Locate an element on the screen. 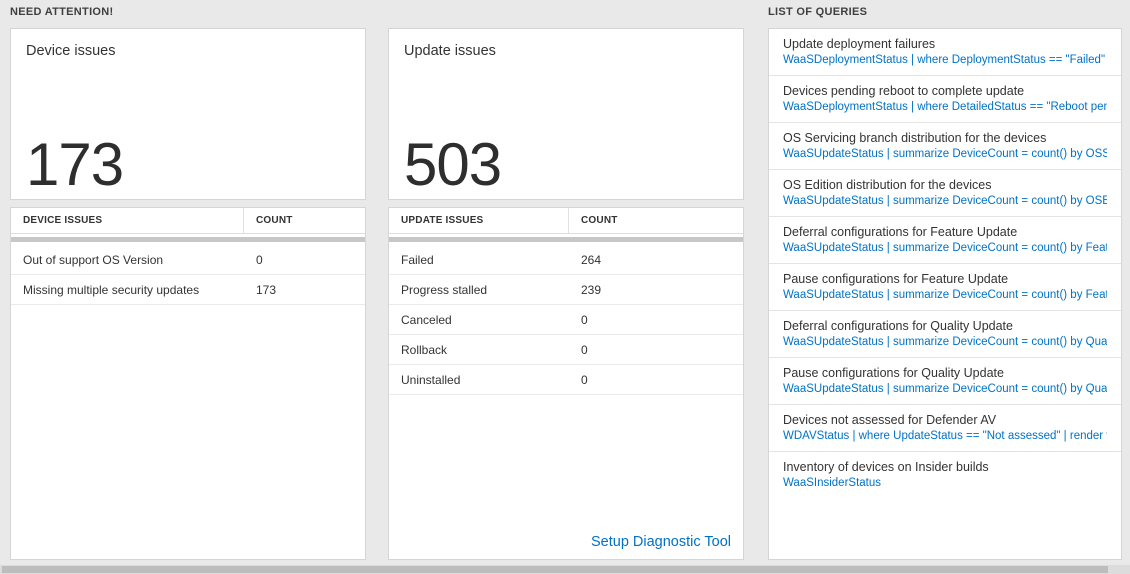  device-issues-title: Device issues is located at coordinates (71, 51).